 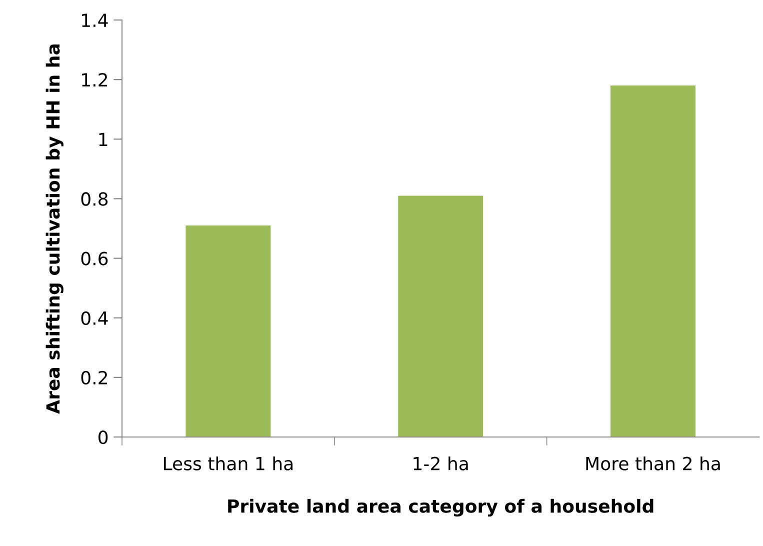 I want to click on y-axis-title: Area shifting cultivation by HH in ha, so click(x=55, y=229).